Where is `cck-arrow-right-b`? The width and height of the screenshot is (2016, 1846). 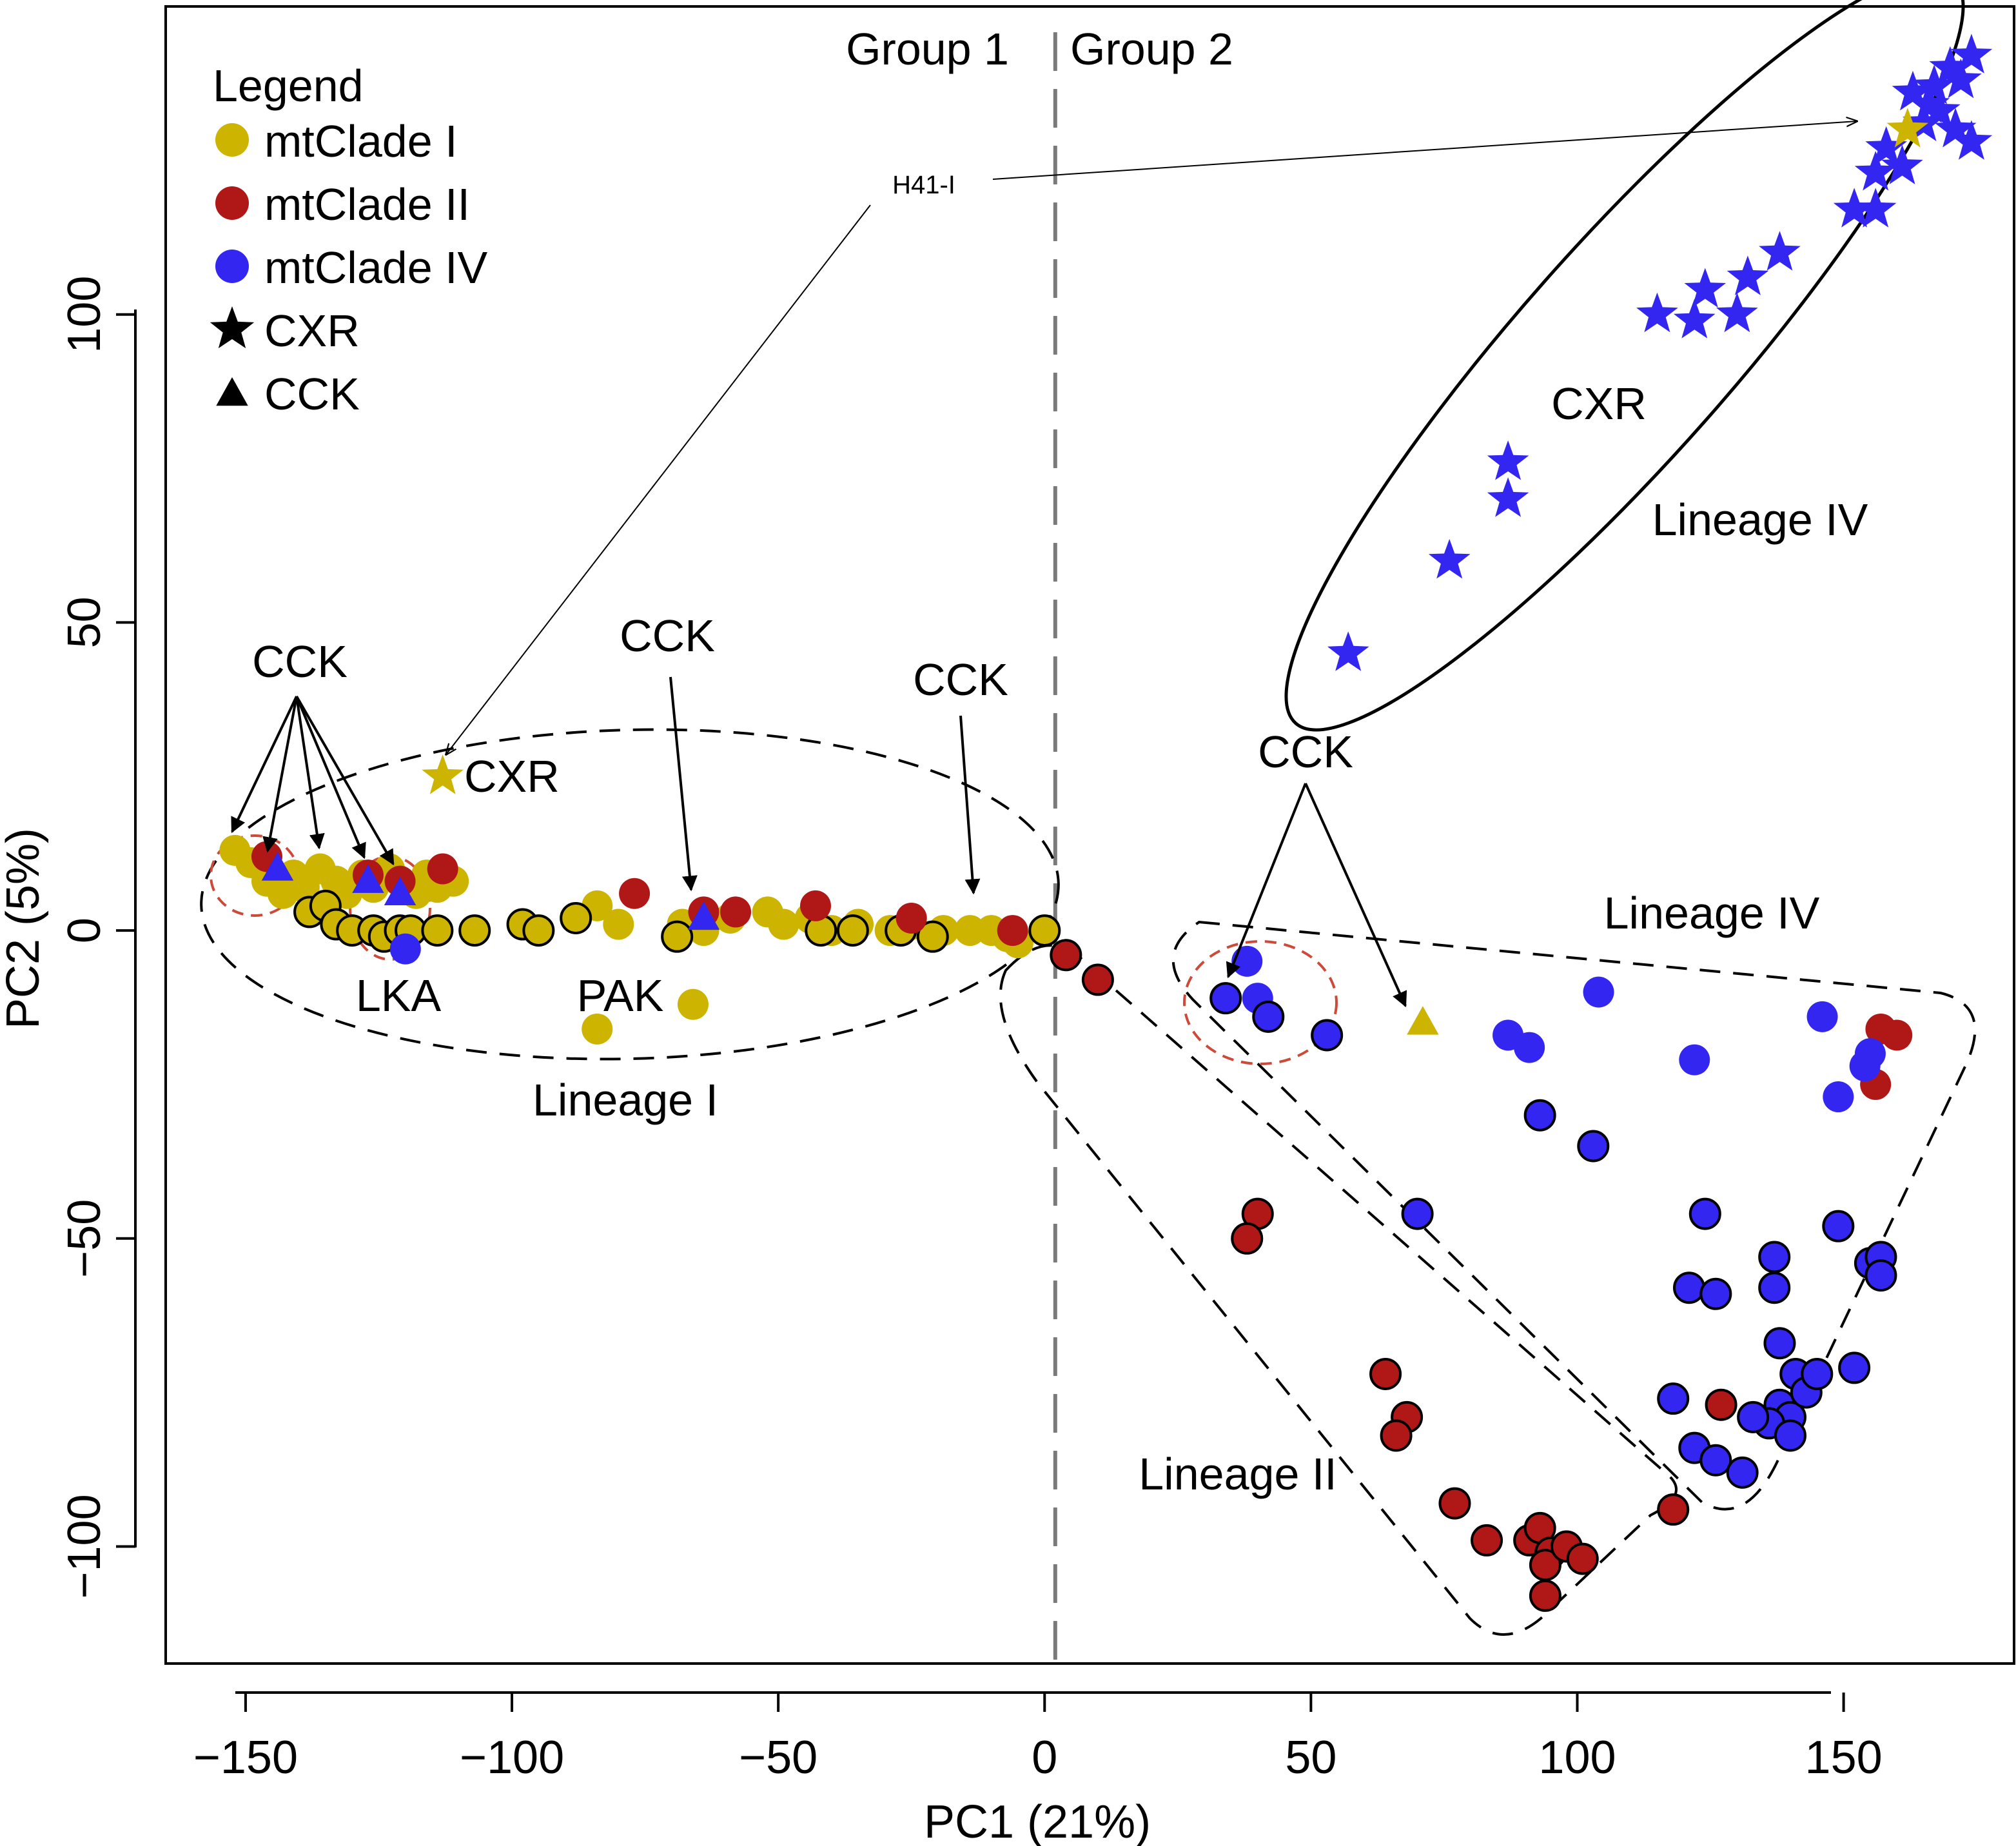
cck-arrow-right-b is located at coordinates (1355, 895).